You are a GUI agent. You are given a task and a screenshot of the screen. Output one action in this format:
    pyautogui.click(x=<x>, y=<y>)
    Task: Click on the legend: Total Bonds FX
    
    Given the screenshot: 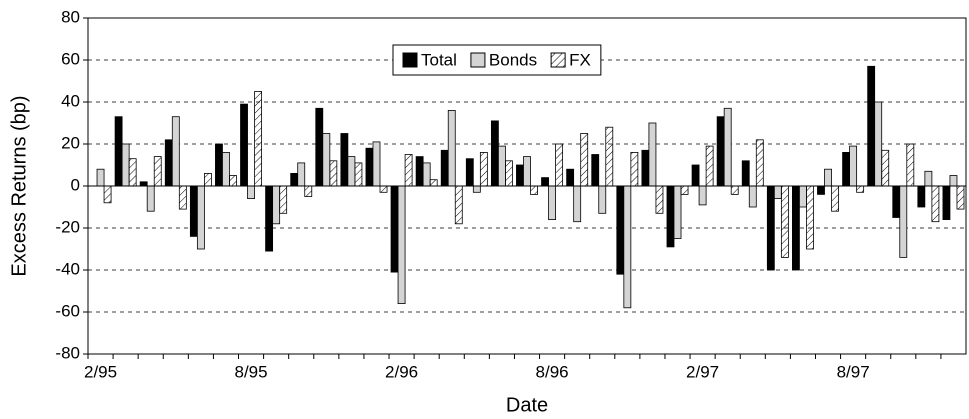 What is the action you would take?
    pyautogui.click(x=496, y=59)
    